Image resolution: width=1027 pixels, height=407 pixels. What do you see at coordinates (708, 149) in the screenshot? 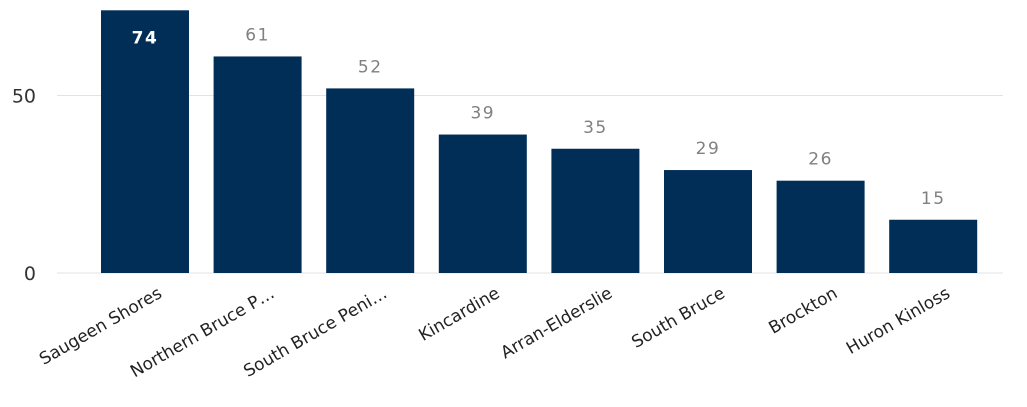
I see `data-label-6: 29` at bounding box center [708, 149].